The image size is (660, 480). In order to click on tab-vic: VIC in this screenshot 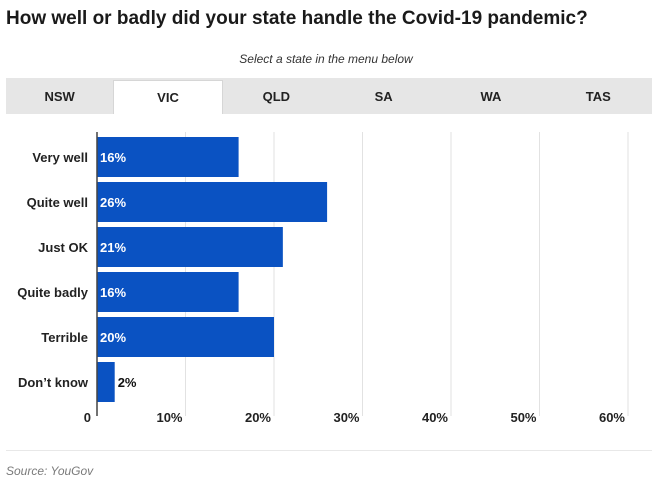, I will do `click(168, 97)`.